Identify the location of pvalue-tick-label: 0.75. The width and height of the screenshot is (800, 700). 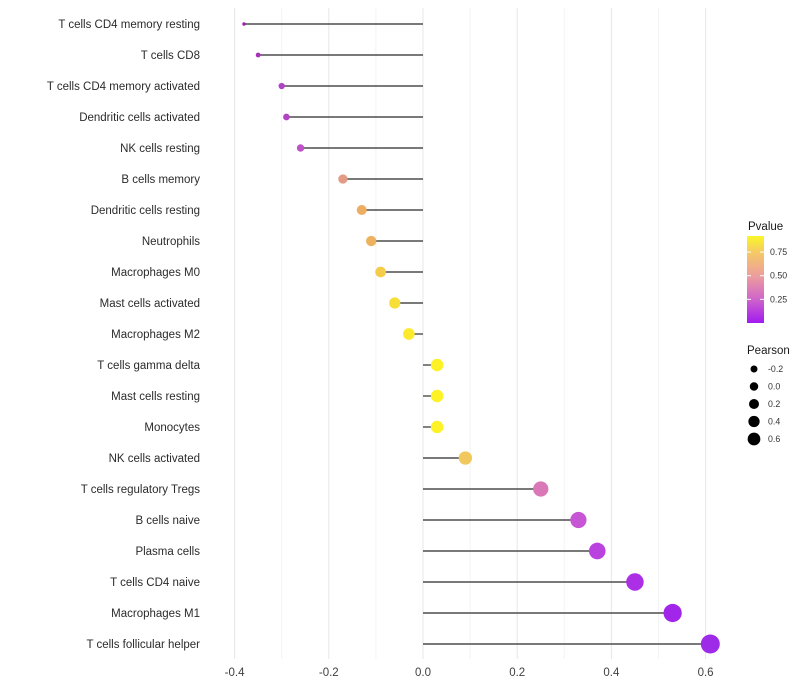
(778, 252).